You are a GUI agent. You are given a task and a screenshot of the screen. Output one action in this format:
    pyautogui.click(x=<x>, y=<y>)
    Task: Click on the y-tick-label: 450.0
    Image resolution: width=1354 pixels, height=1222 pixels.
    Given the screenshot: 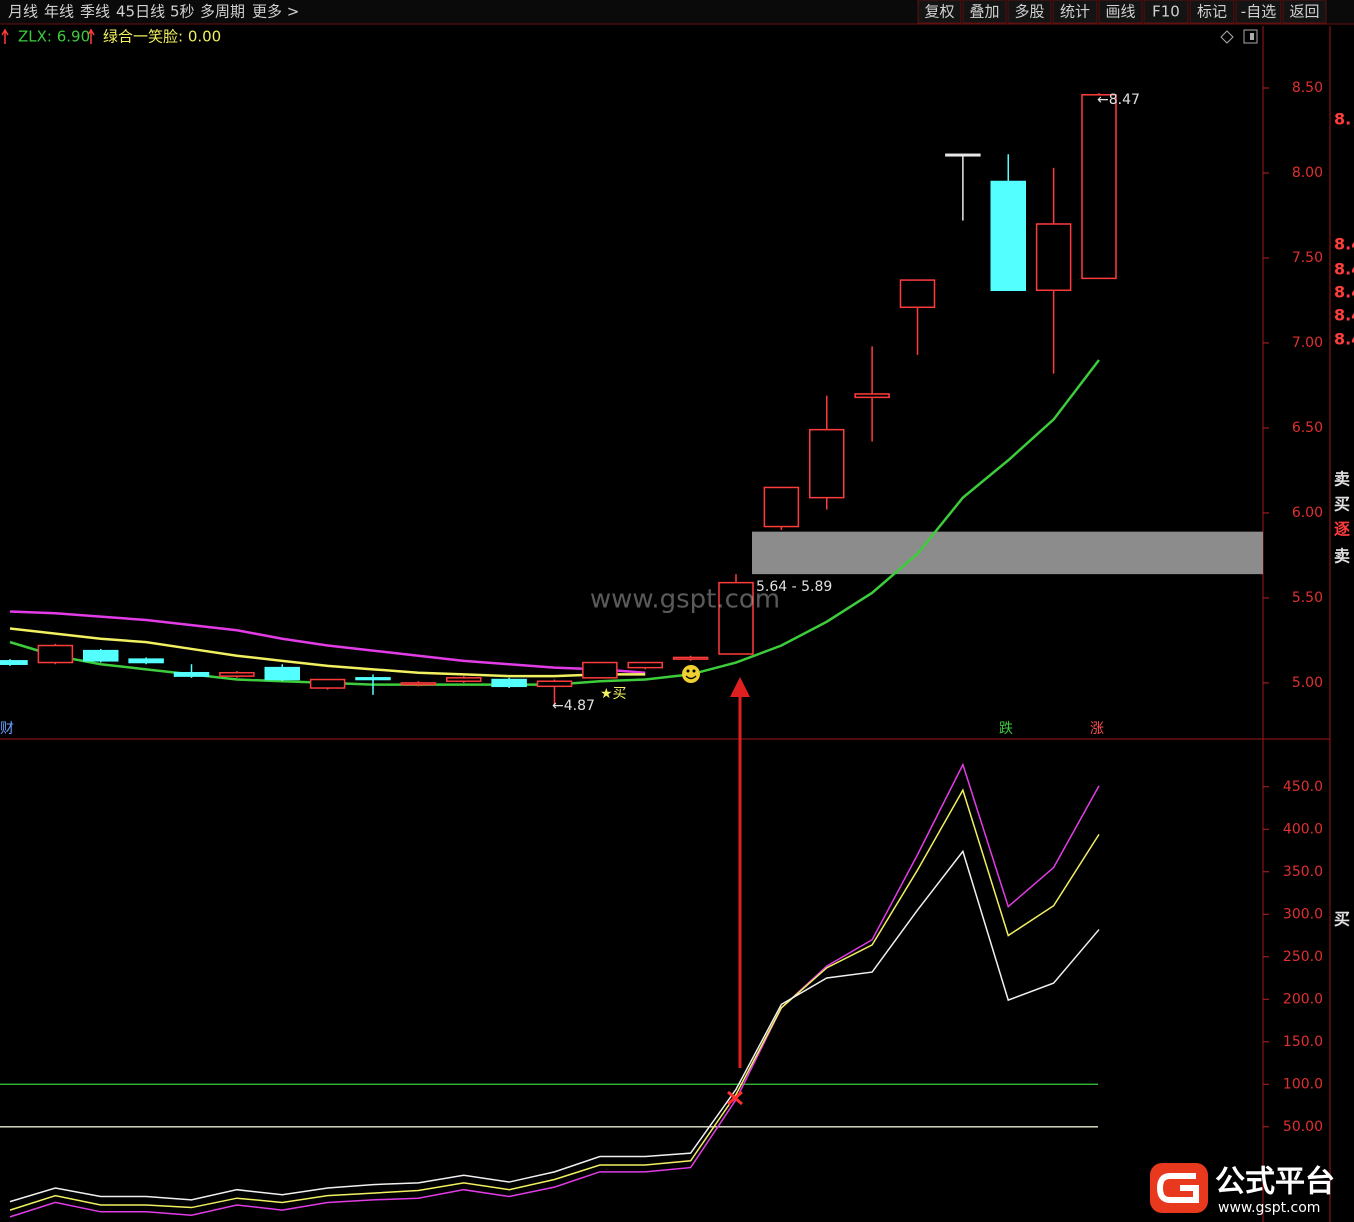 What is the action you would take?
    pyautogui.click(x=1303, y=787)
    